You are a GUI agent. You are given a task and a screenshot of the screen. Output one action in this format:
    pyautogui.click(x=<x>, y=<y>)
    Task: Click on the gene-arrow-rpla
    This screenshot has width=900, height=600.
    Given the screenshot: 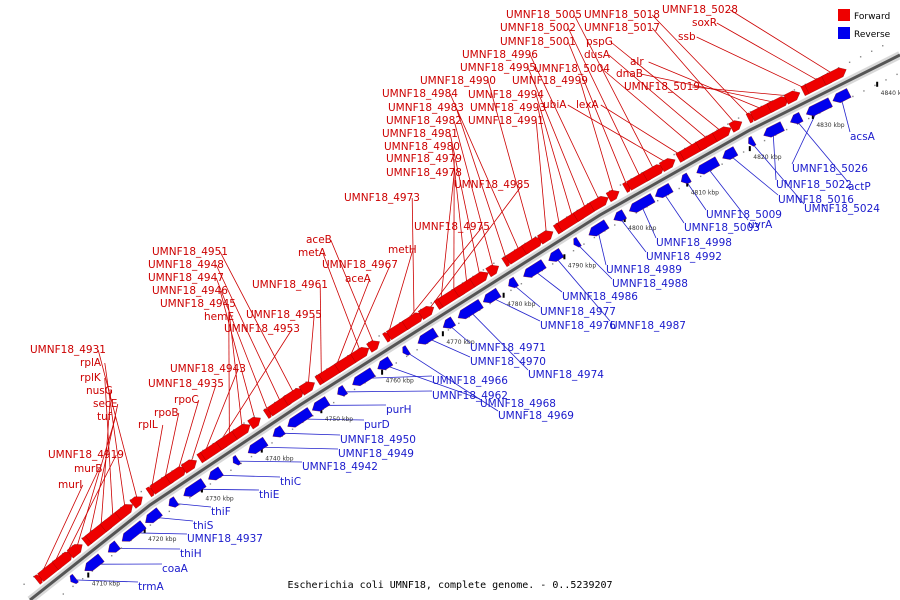 What is the action you would take?
    pyautogui.click(x=123, y=512)
    